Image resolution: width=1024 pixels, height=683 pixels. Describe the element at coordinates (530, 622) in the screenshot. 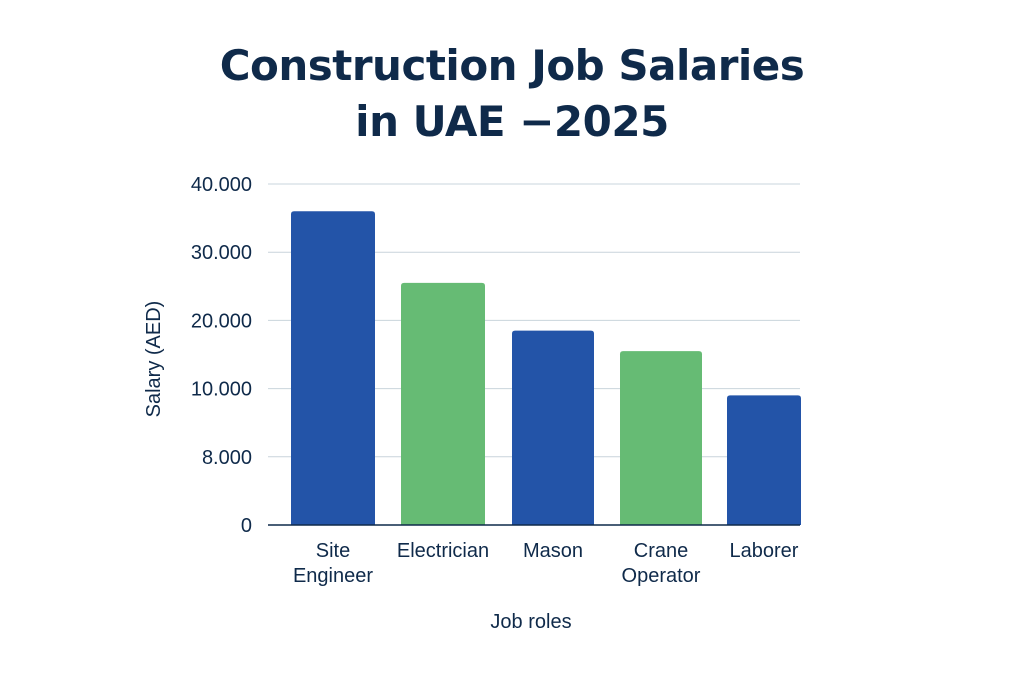

I see `x-axis-title: Job roles` at that location.